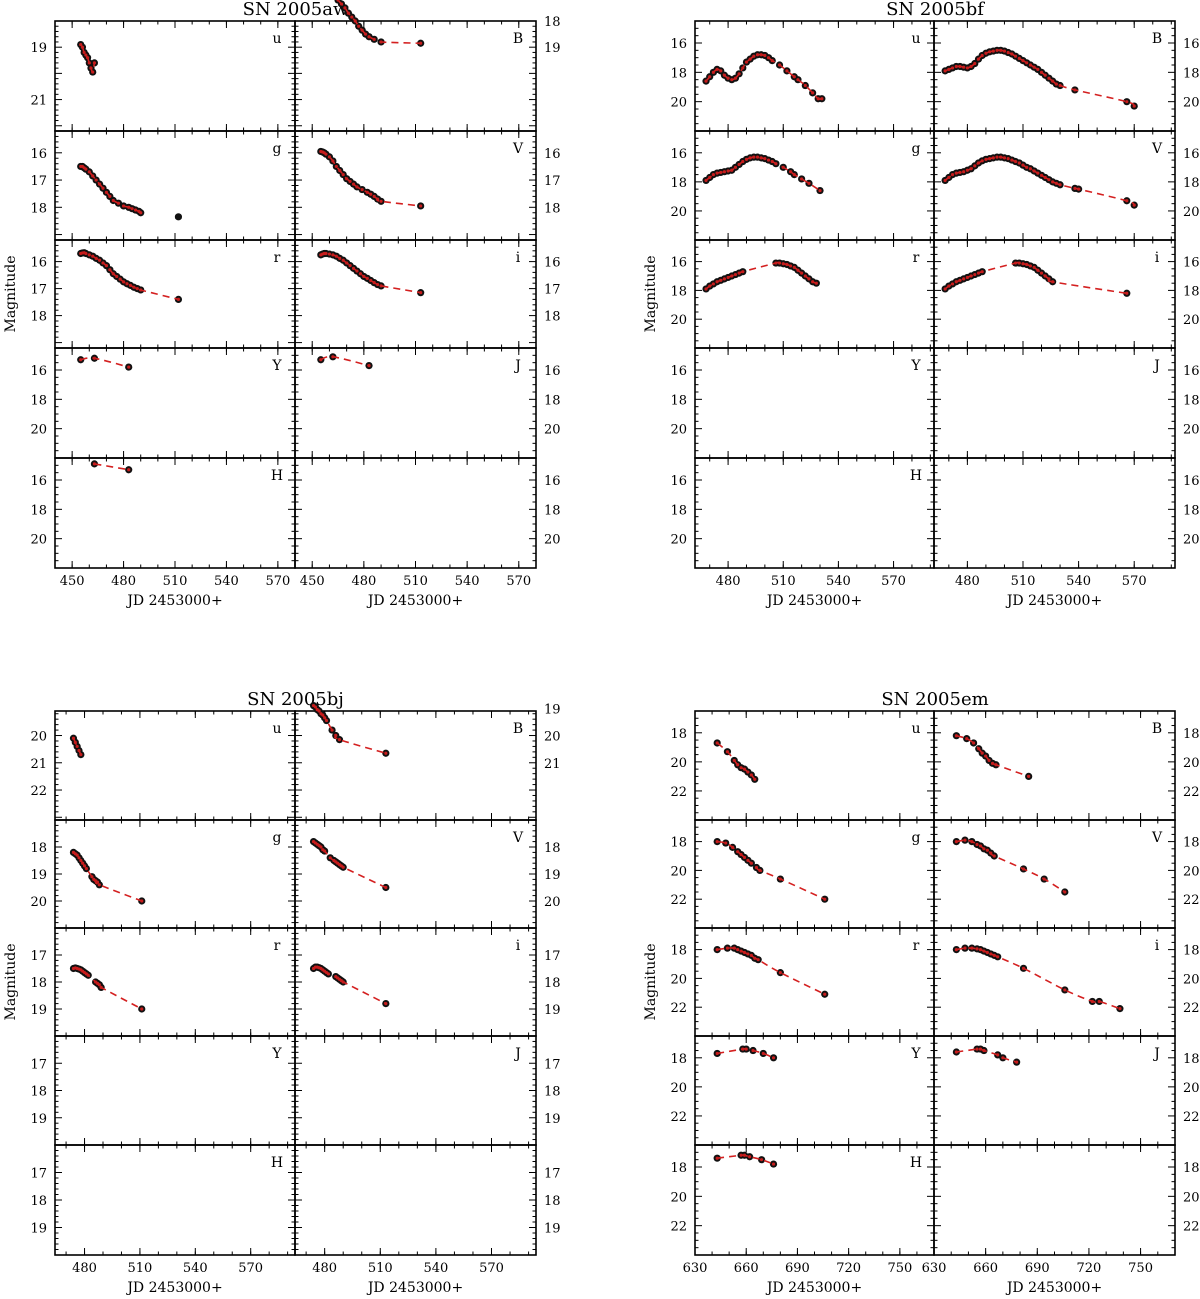 This screenshot has height=1299, width=1200. Describe the element at coordinates (1191, 1227) in the screenshot. I see `y-tick-label-right: 22` at that location.